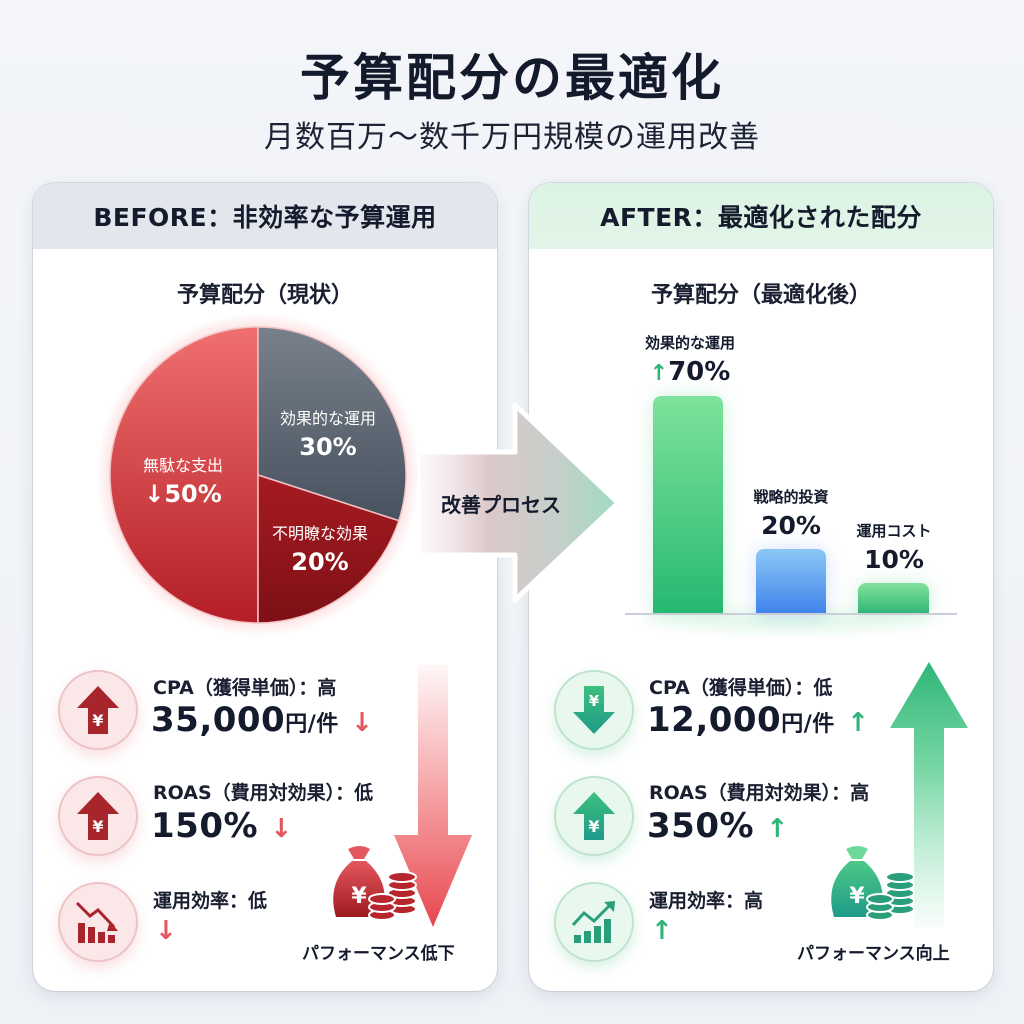 The height and width of the screenshot is (1024, 1024). What do you see at coordinates (433, 797) in the screenshot?
I see `performance-down-arrow-icon` at bounding box center [433, 797].